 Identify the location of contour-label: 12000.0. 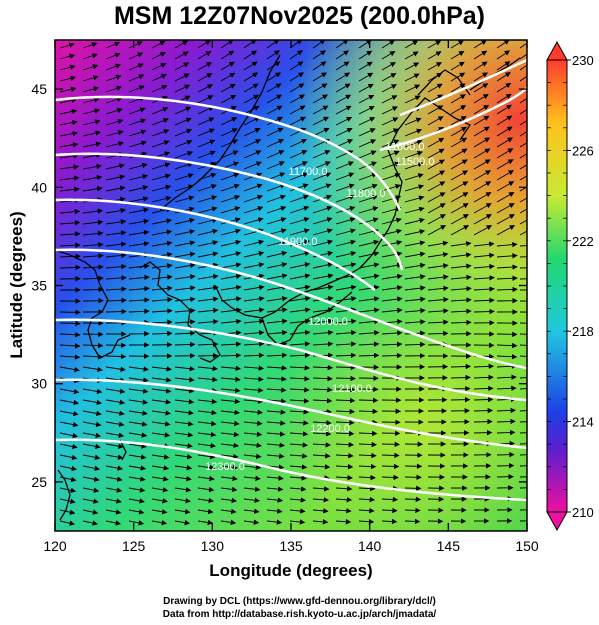
(328, 322).